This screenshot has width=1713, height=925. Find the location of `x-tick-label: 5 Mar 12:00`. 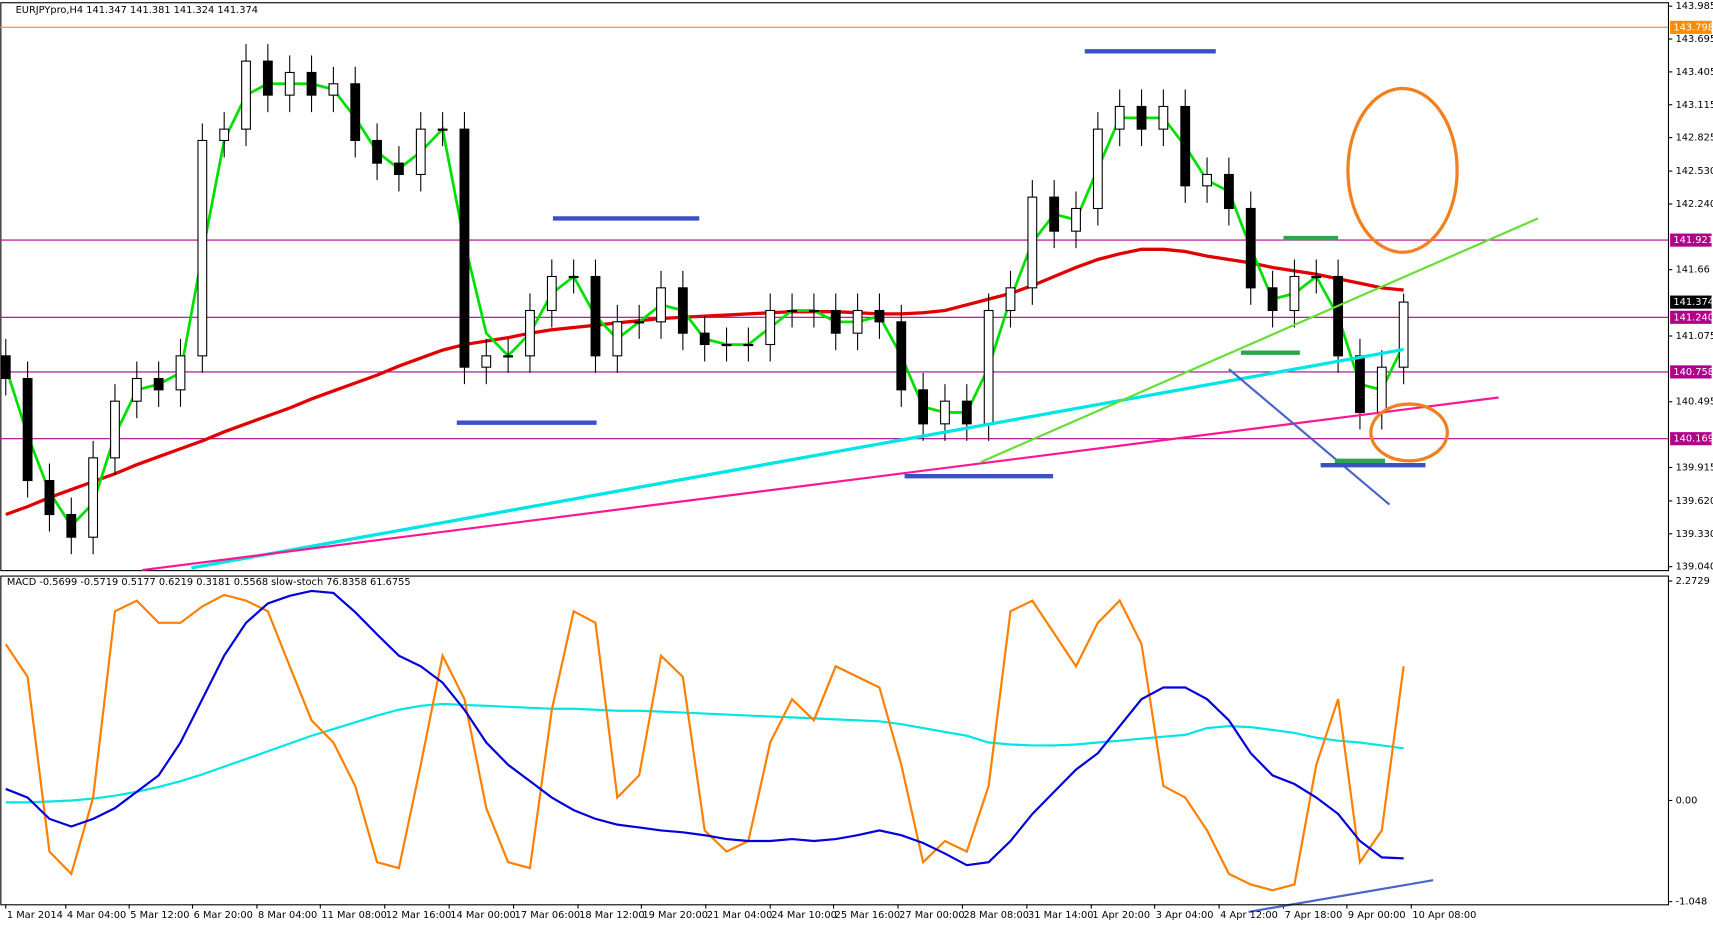

x-tick-label: 5 Mar 12:00 is located at coordinates (159, 915).